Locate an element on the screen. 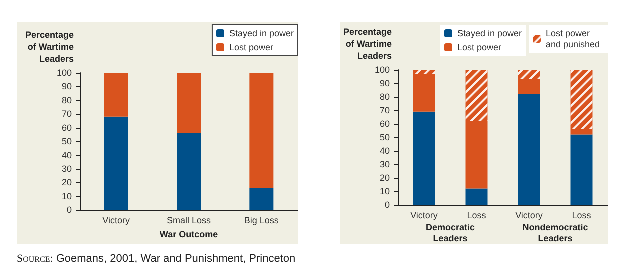 This screenshot has height=276, width=640. x-tick-label: Big Loss is located at coordinates (262, 221).